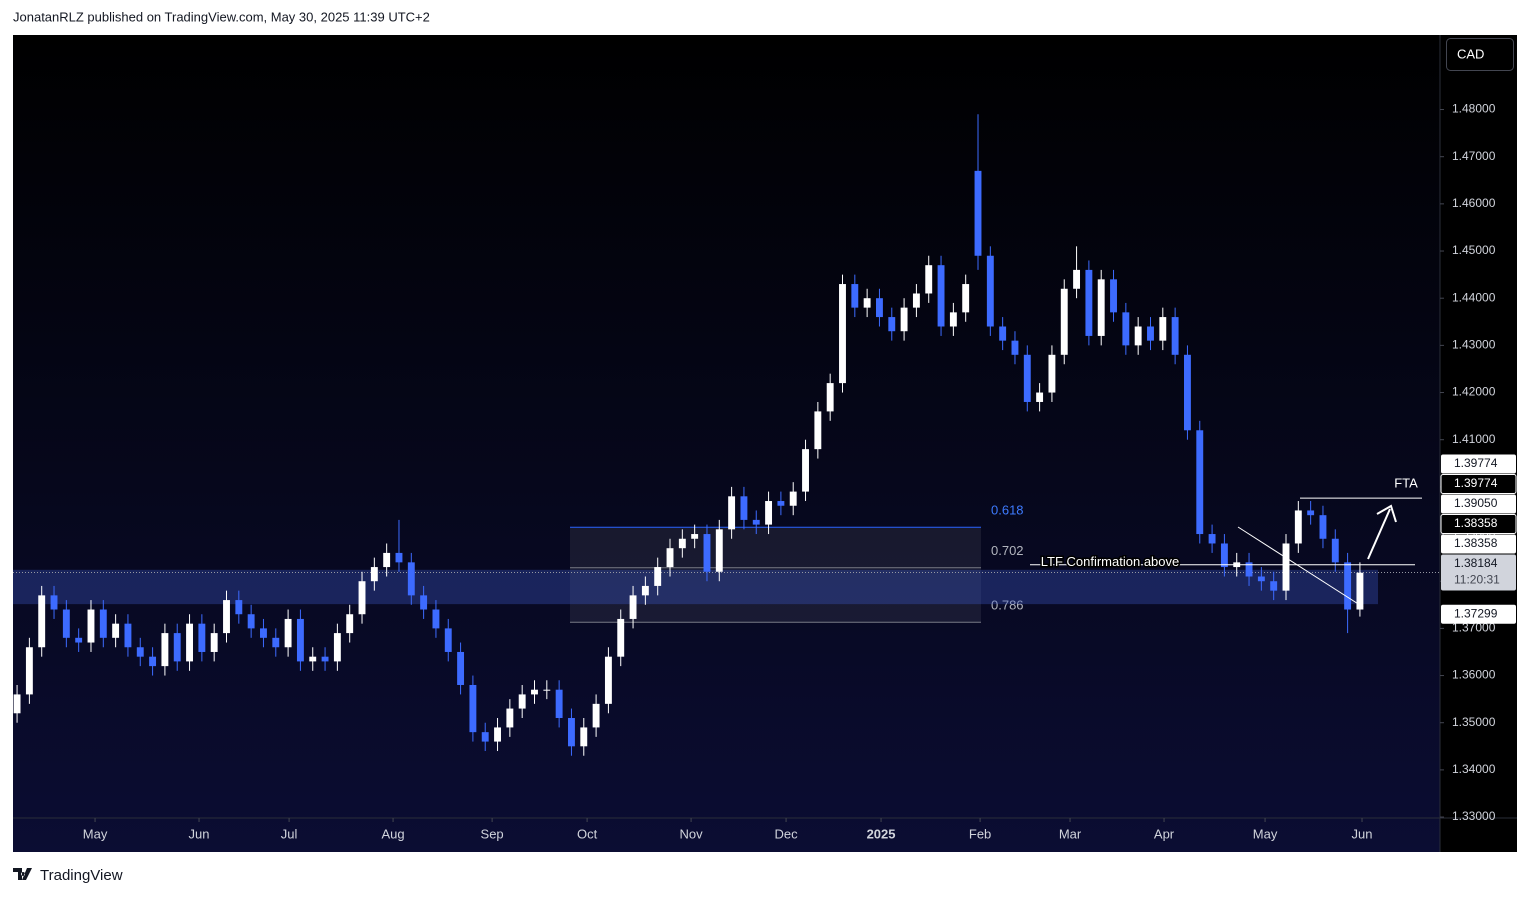  What do you see at coordinates (1474, 439) in the screenshot?
I see `y-tick-label: 1.41000` at bounding box center [1474, 439].